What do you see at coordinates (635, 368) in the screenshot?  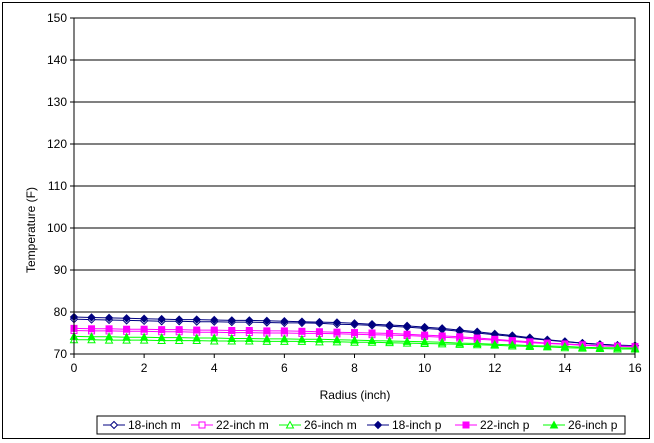 I see `x-tick-label: 16` at bounding box center [635, 368].